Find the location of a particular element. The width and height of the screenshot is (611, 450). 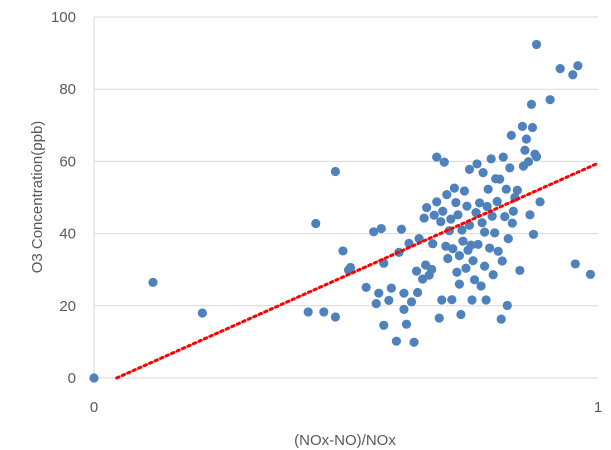

y-axis-title: O3 Concentration(ppb) is located at coordinates (37, 197).